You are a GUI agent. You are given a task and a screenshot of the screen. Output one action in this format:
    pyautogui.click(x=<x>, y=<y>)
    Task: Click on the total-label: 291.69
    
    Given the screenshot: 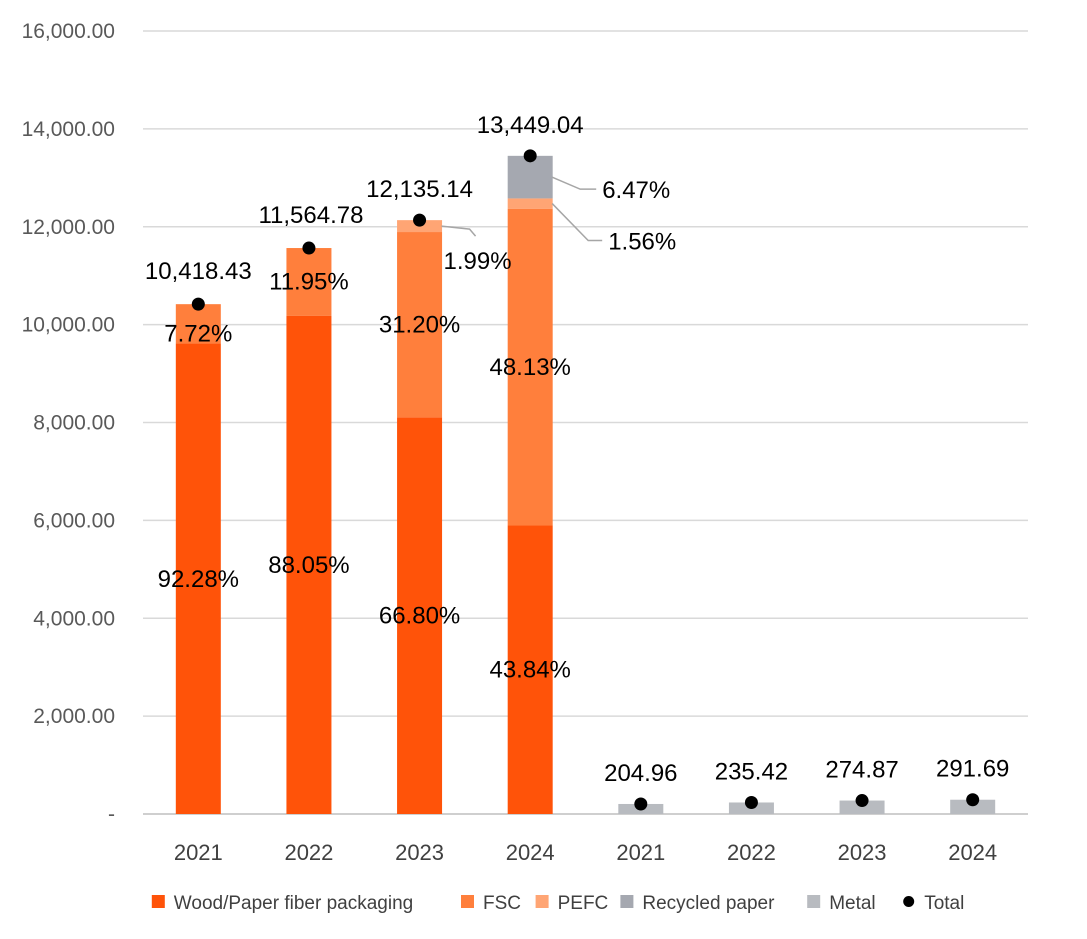 What is the action you would take?
    pyautogui.click(x=972, y=769)
    